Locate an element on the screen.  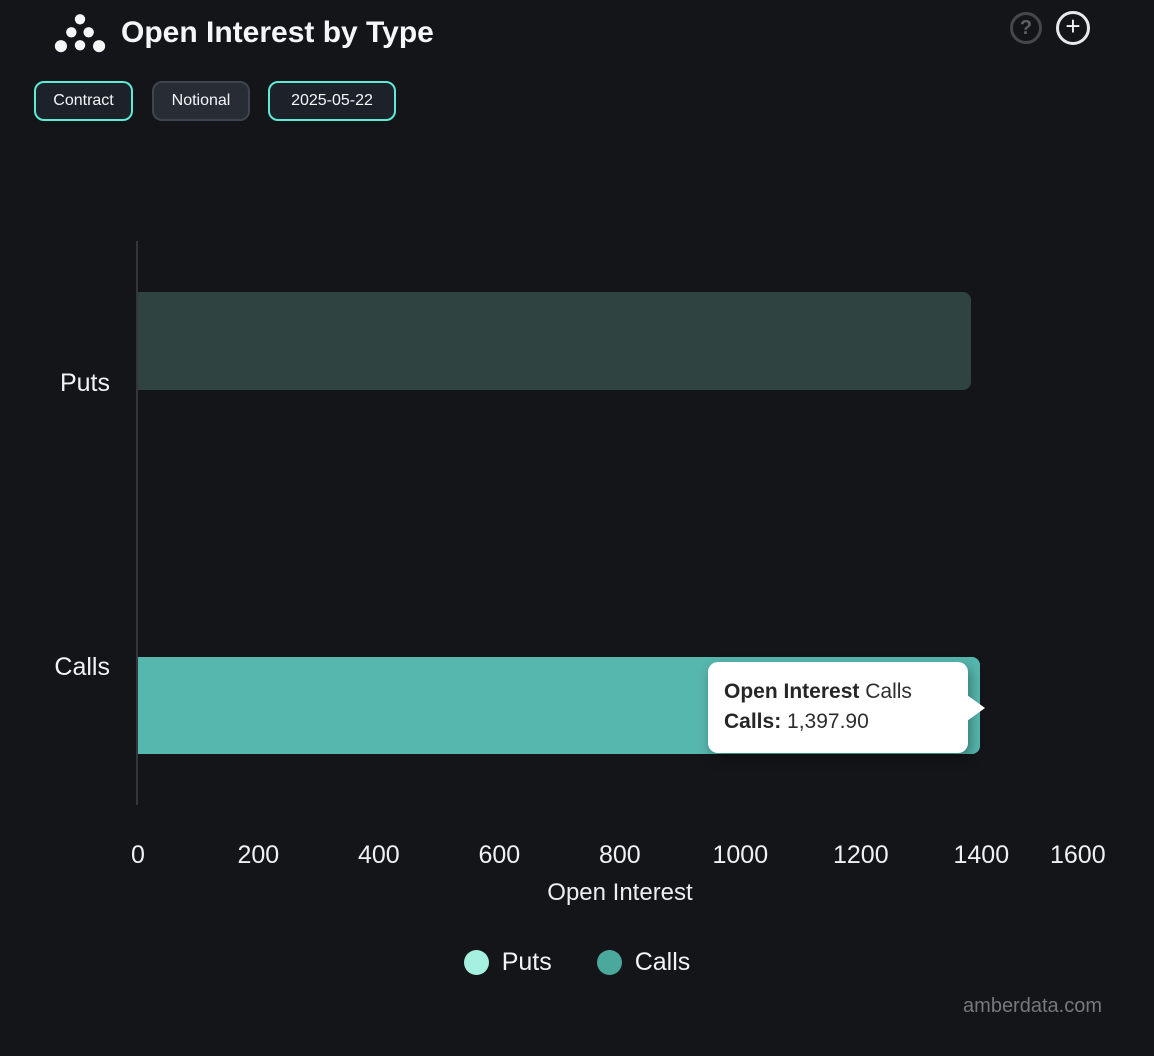
legend-item-puts: Puts is located at coordinates (507, 962).